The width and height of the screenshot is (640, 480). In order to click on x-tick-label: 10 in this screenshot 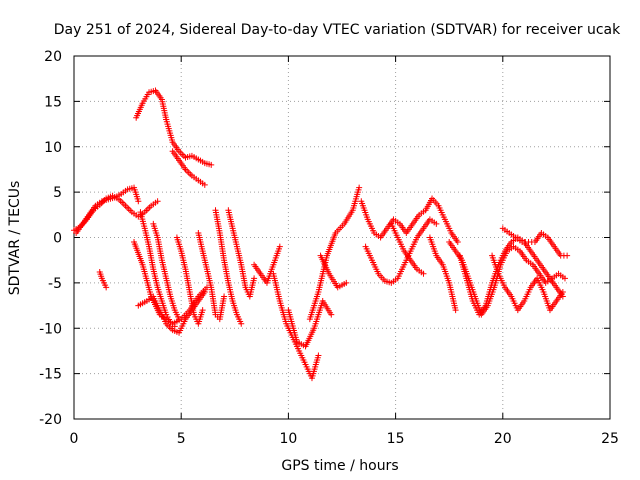, I will do `click(288, 439)`.